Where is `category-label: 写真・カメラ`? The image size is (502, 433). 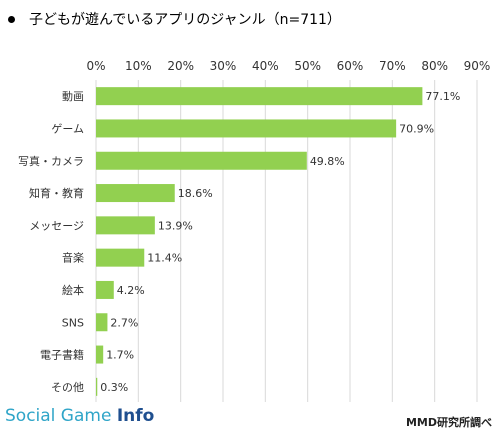 category-label: 写真・カメラ is located at coordinates (51, 161).